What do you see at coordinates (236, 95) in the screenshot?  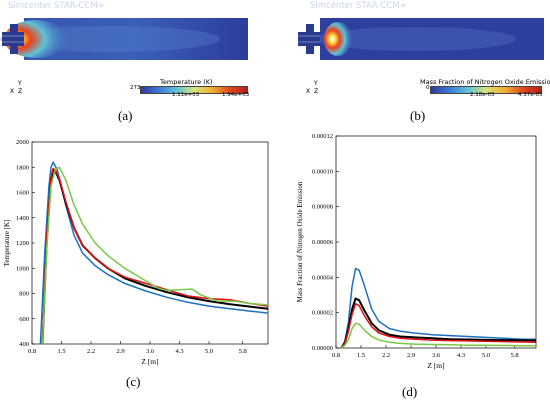 I see `colorbar-tick-a-2: 1.94e+03` at bounding box center [236, 95].